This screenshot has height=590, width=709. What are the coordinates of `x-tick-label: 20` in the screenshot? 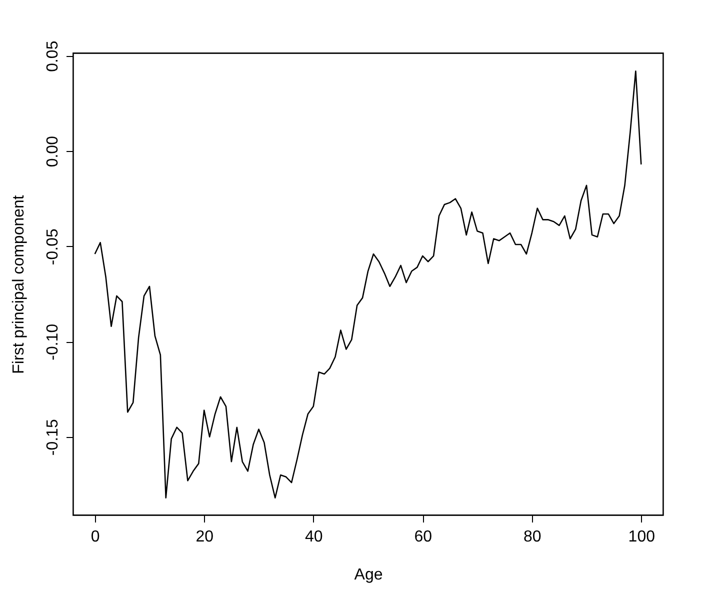 It's located at (205, 537).